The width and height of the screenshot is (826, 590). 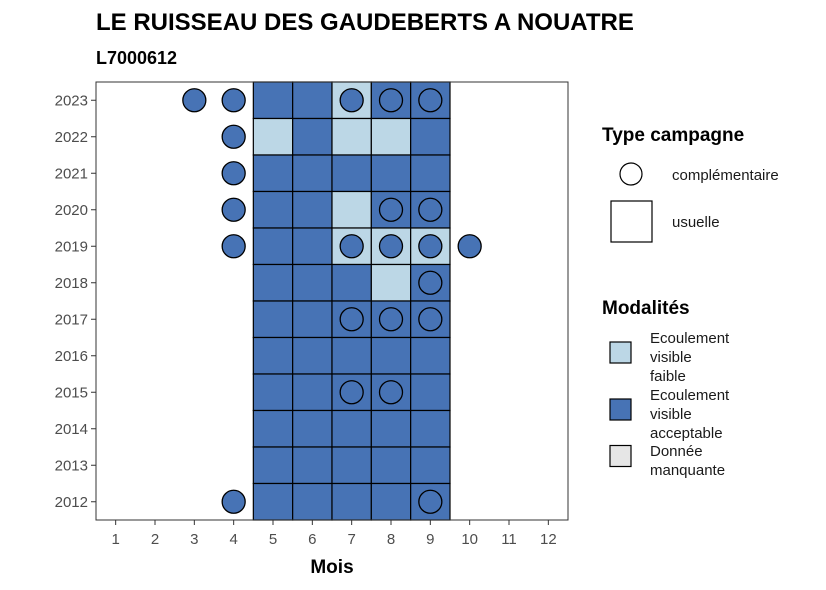 I want to click on legend-type-title: Type campagne, so click(x=673, y=135).